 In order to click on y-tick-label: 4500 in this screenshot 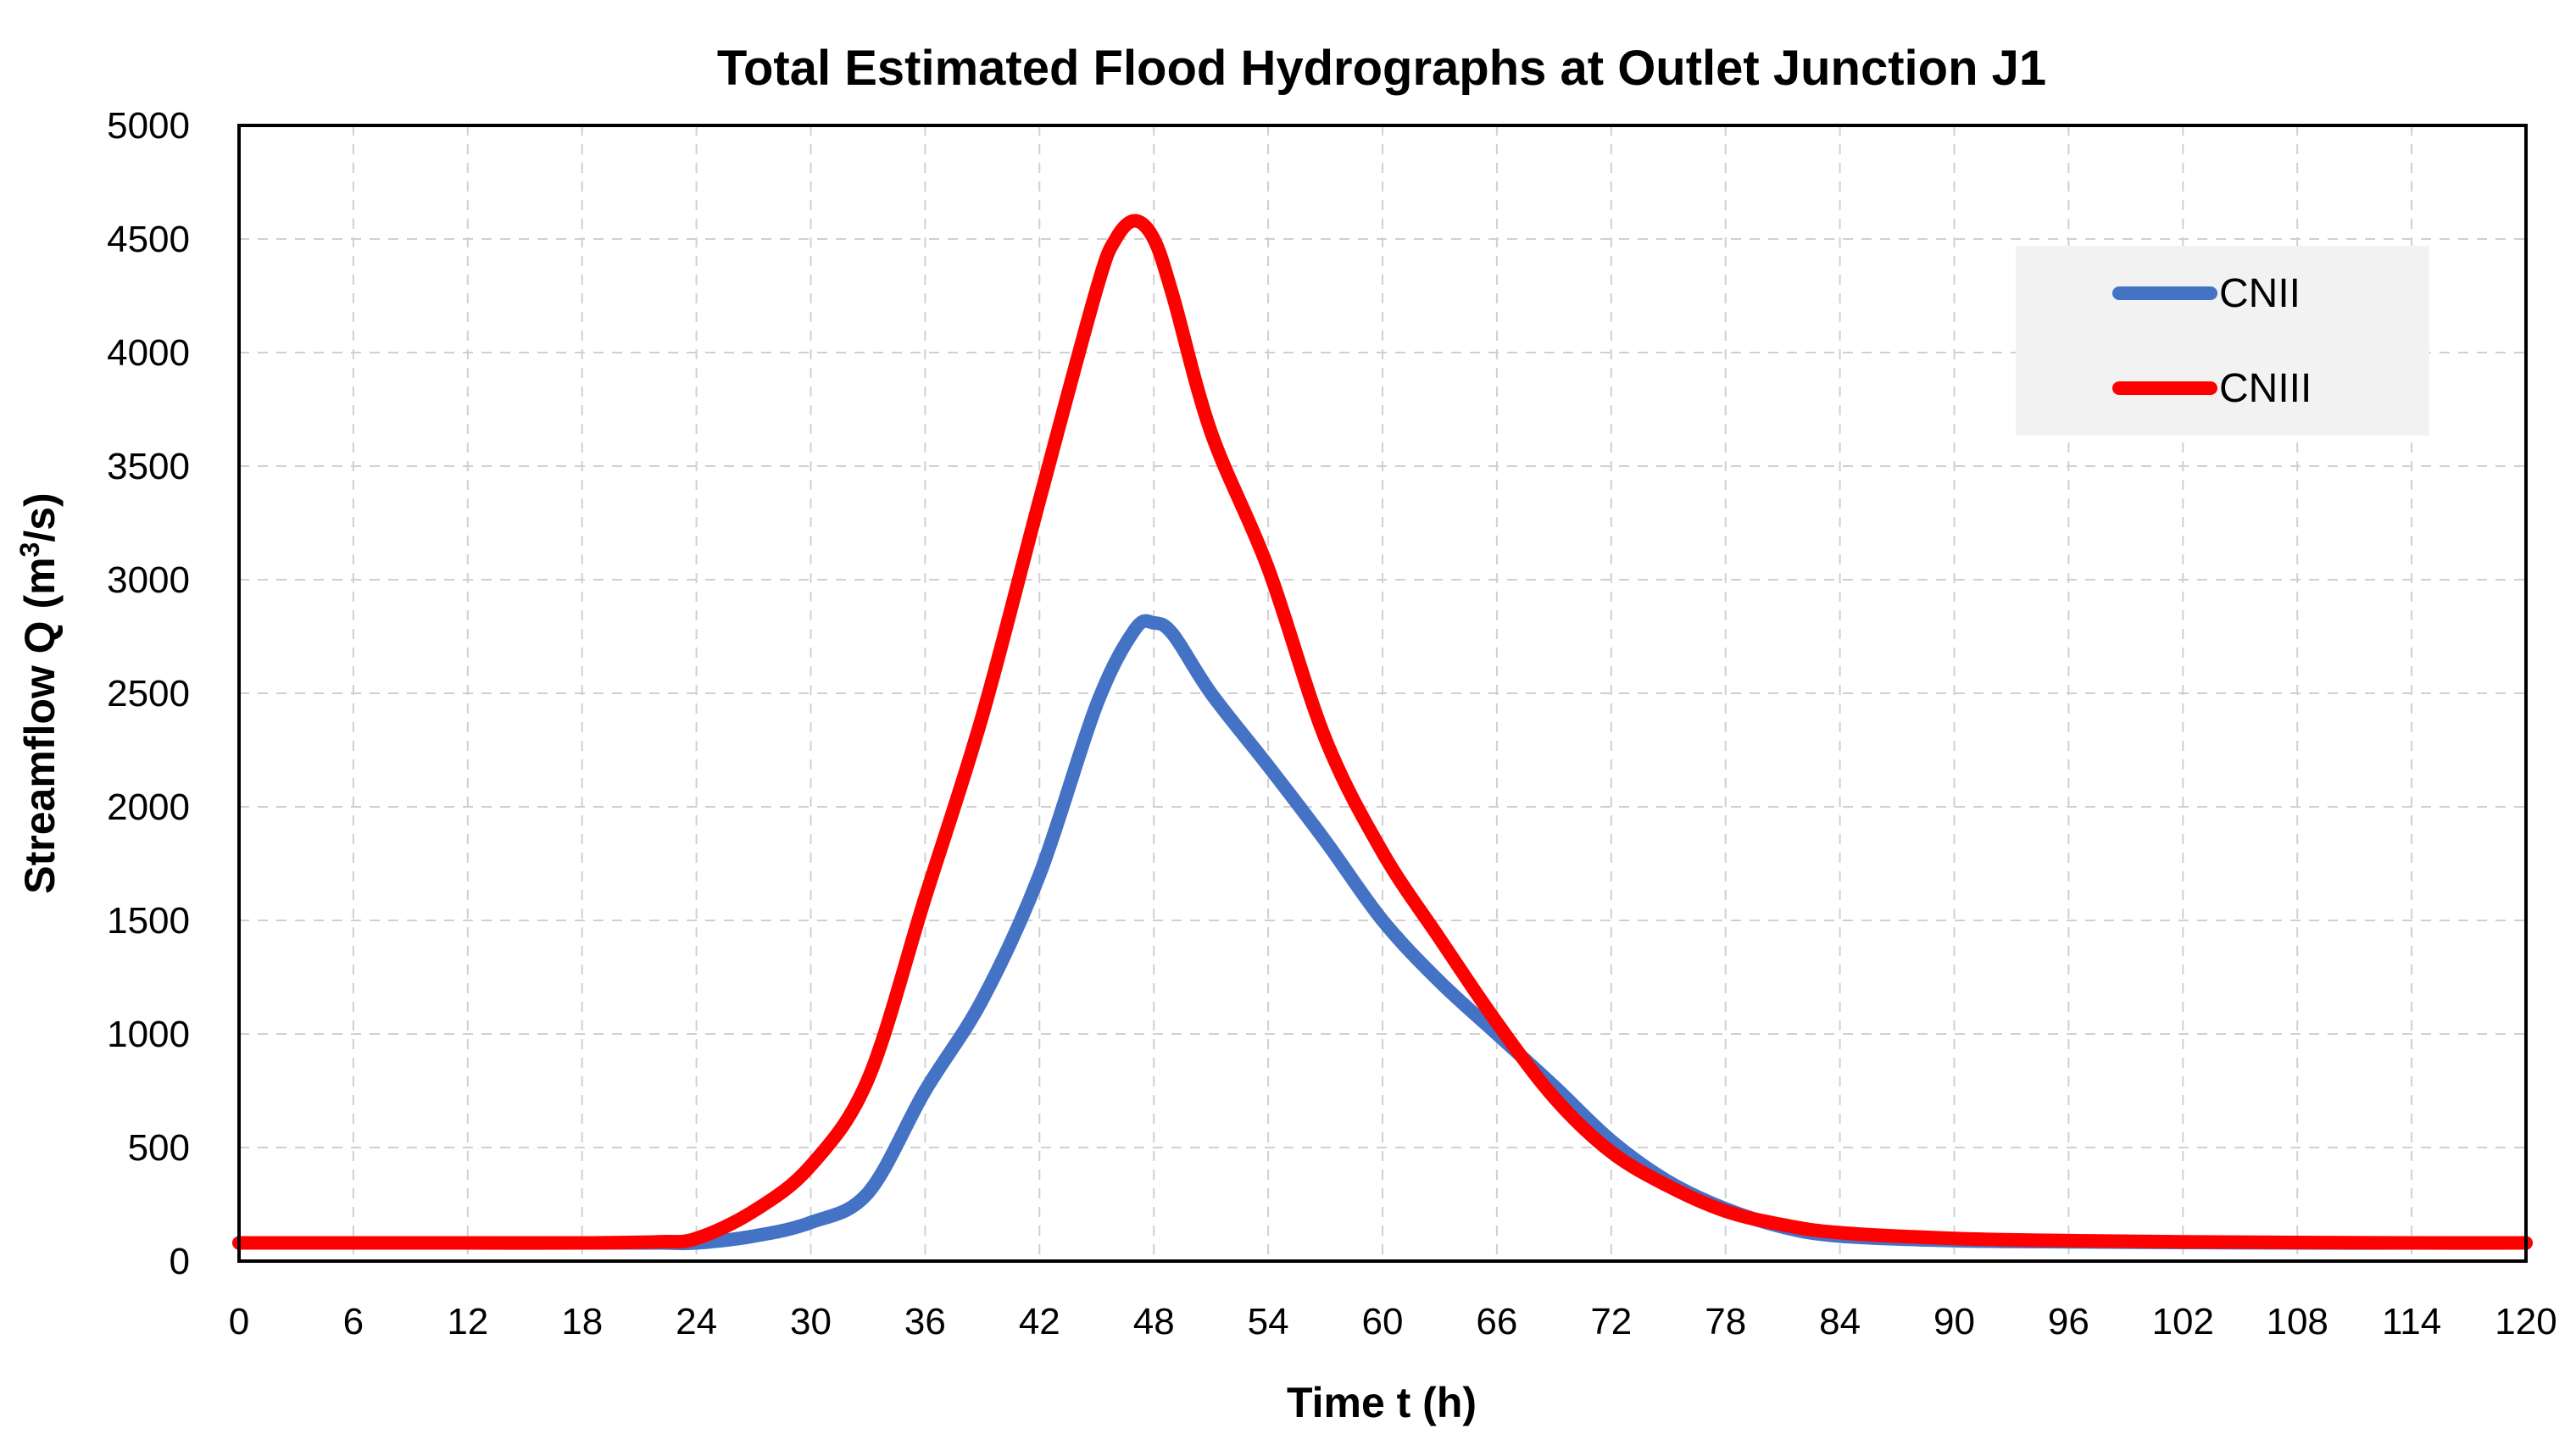, I will do `click(148, 239)`.